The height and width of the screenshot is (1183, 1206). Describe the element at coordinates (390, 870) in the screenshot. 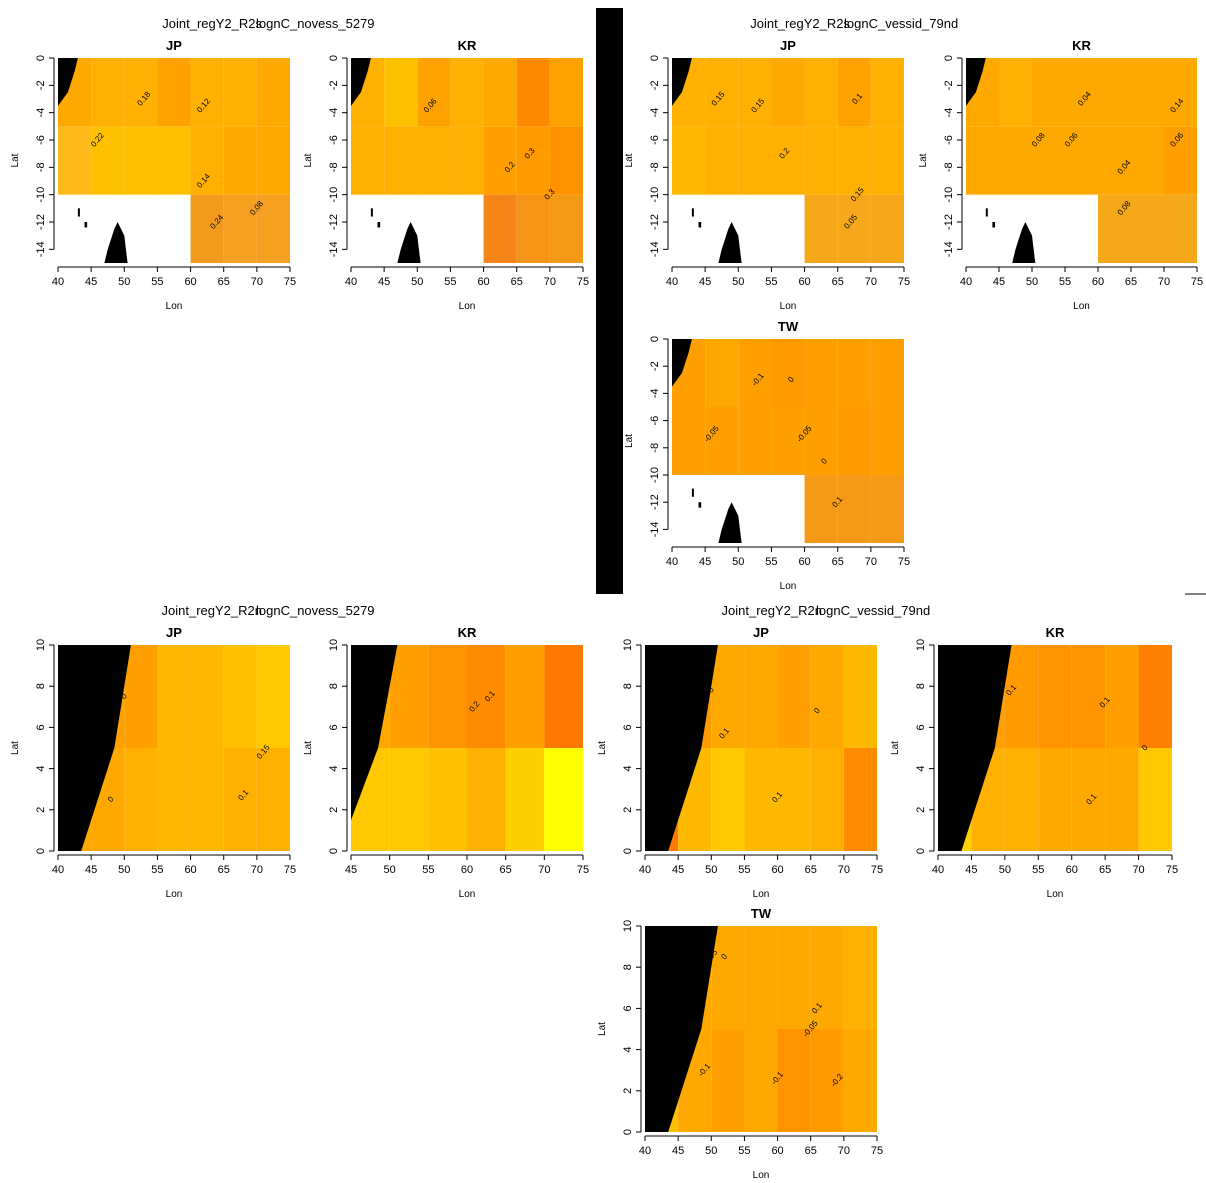

I see `x-tick-label: 50` at that location.